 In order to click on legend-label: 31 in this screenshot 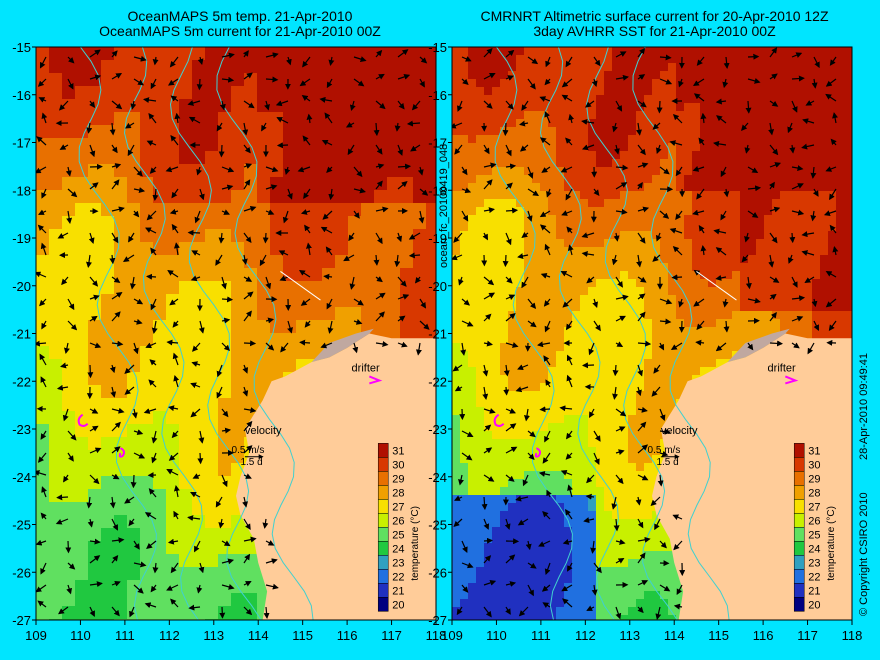, I will do `click(814, 451)`.